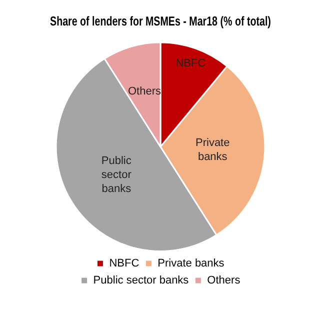 The width and height of the screenshot is (321, 331). Describe the element at coordinates (124, 264) in the screenshot. I see `legend-label: NBFC` at that location.